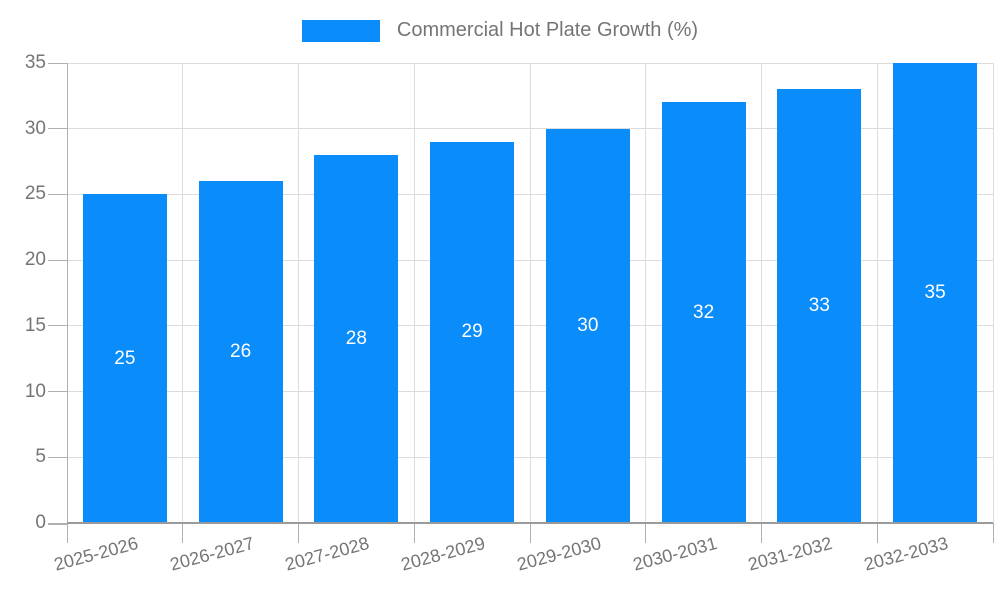 The width and height of the screenshot is (1000, 600). Describe the element at coordinates (35, 260) in the screenshot. I see `y-axis-label: 20` at that location.